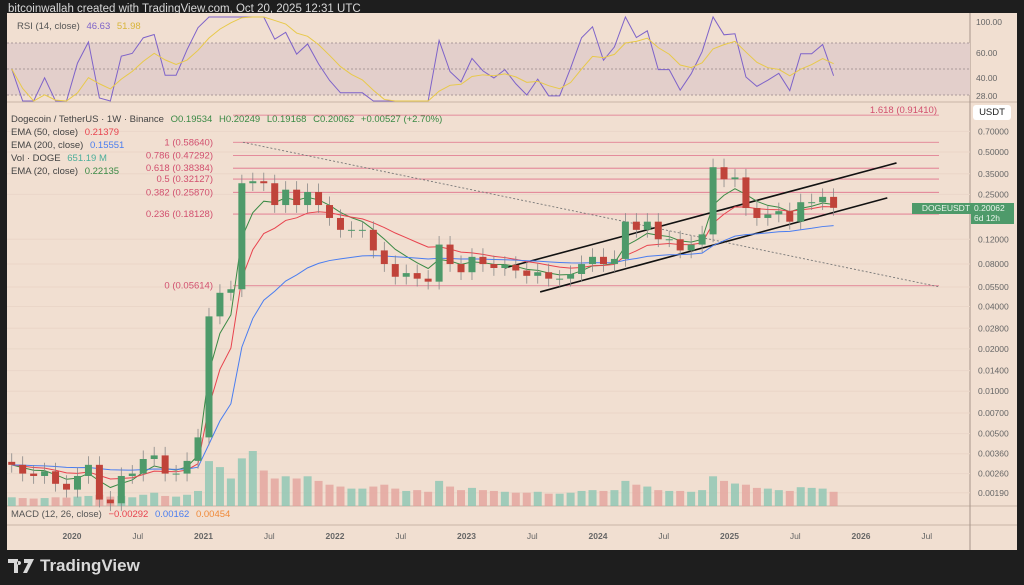  I want to click on price-axis-tick: 0.02000, so click(993, 349).